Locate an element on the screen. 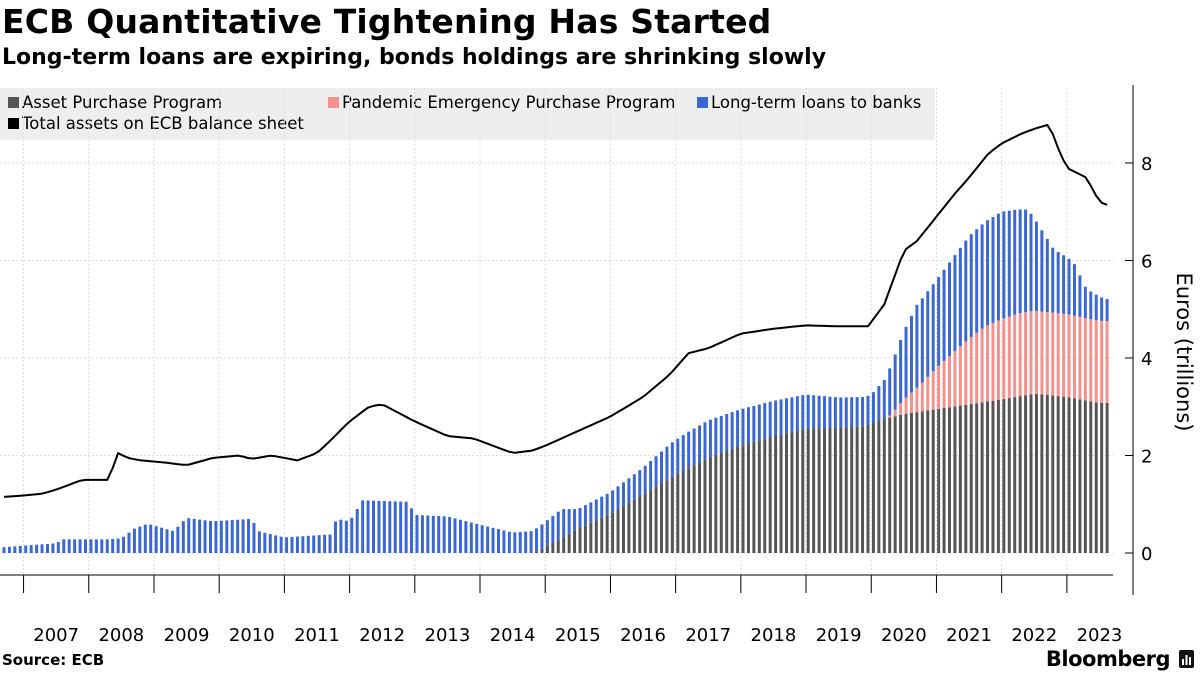 This screenshot has height=675, width=1200. legend-swatch-ltro is located at coordinates (702, 102).